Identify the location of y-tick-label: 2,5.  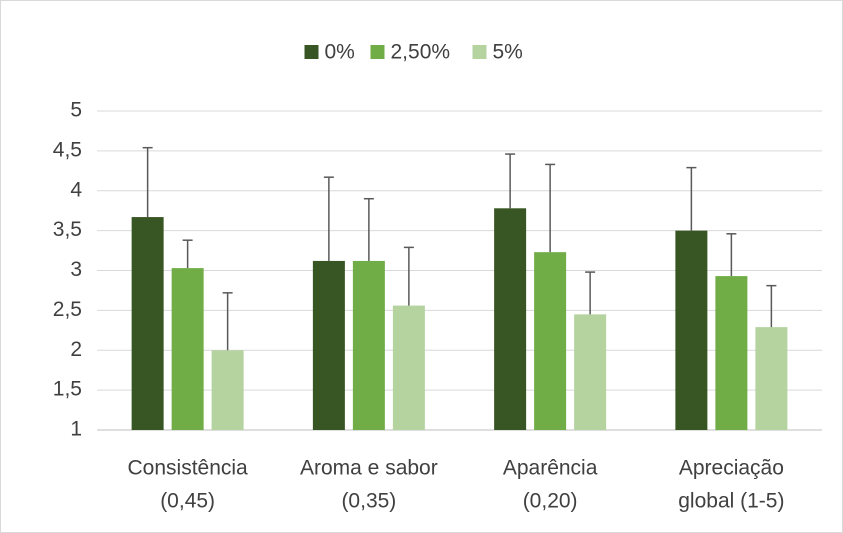
(67, 309).